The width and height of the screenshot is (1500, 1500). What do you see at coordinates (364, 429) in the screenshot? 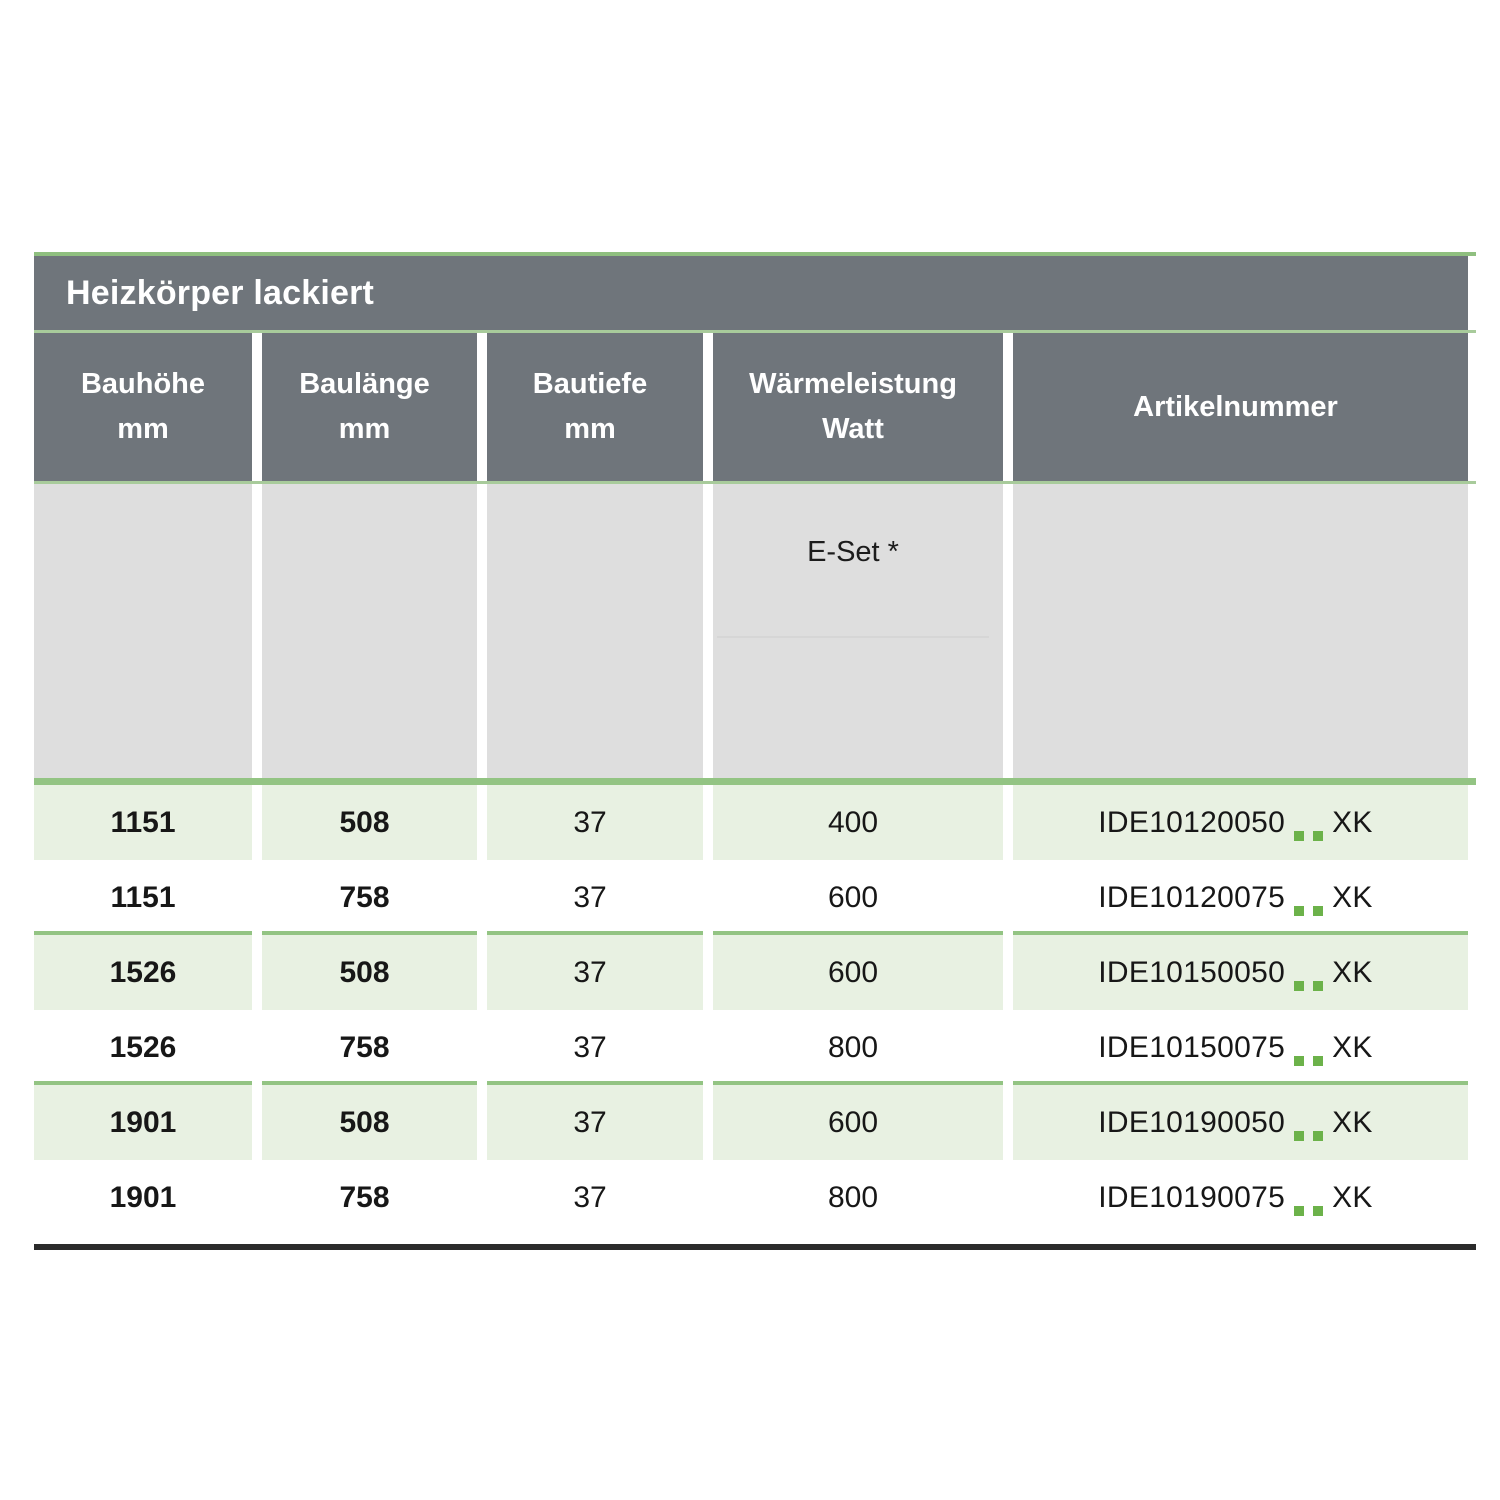
I see `column-header-baulaenge-unit: mm` at bounding box center [364, 429].